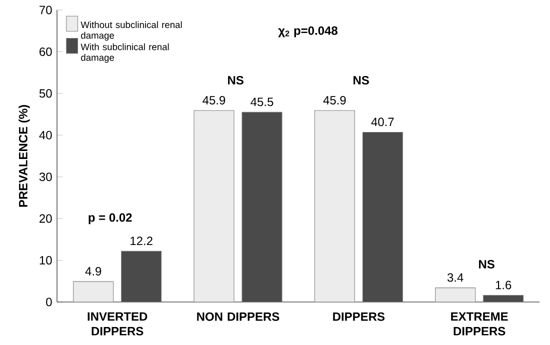  I want to click on x-tick-label: DIPPERS, so click(359, 316).